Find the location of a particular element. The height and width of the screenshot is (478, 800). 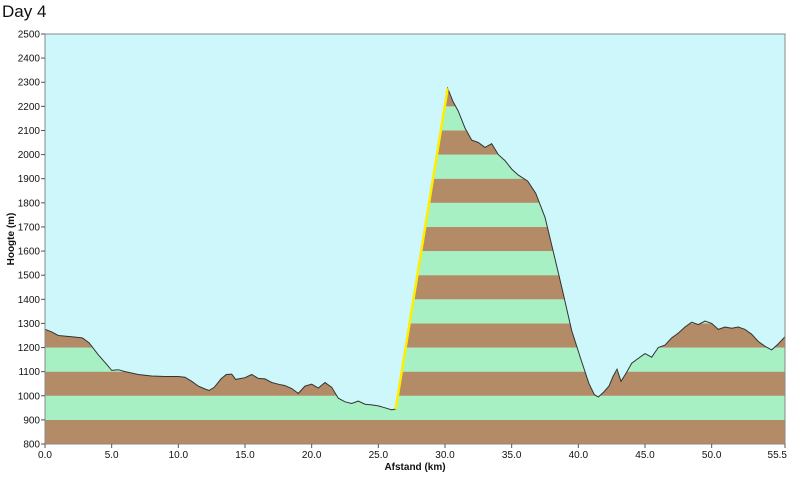

y-tick-label: 1000 is located at coordinates (29, 396).